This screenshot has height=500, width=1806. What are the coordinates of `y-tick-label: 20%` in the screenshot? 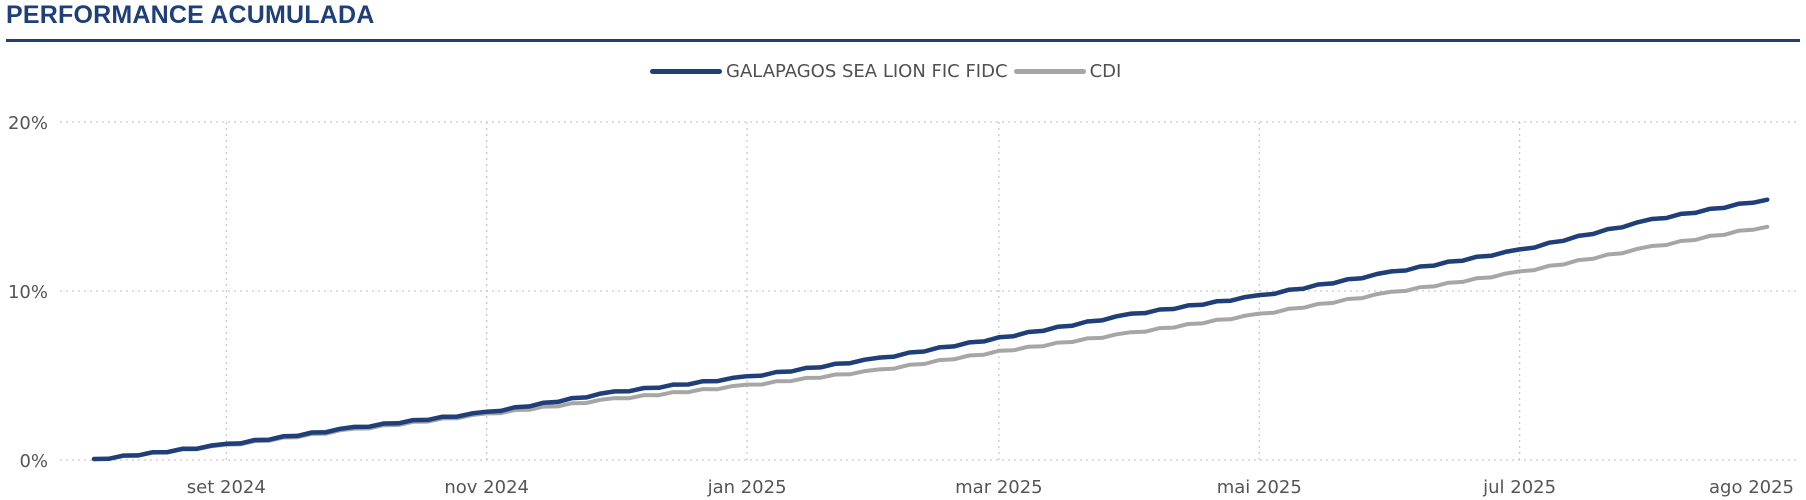 It's located at (28, 123).